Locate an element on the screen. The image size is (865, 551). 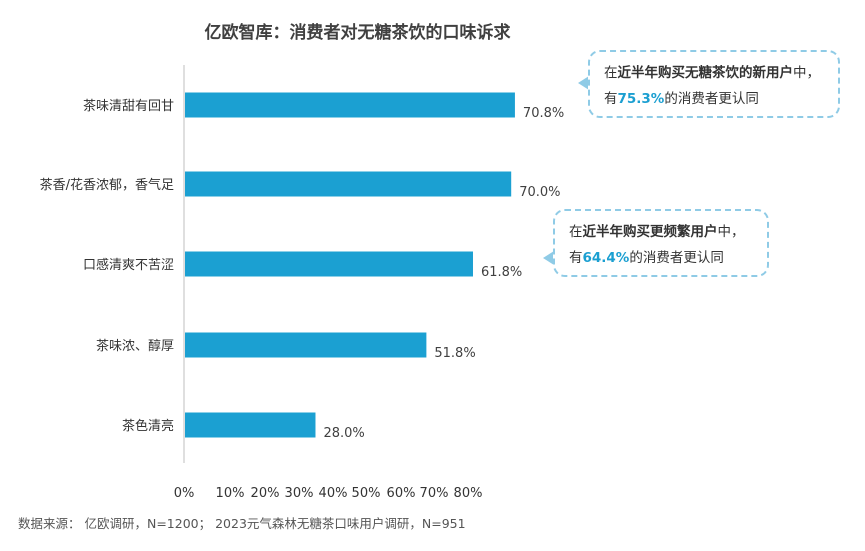
x-tick-label: 0% is located at coordinates (184, 493).